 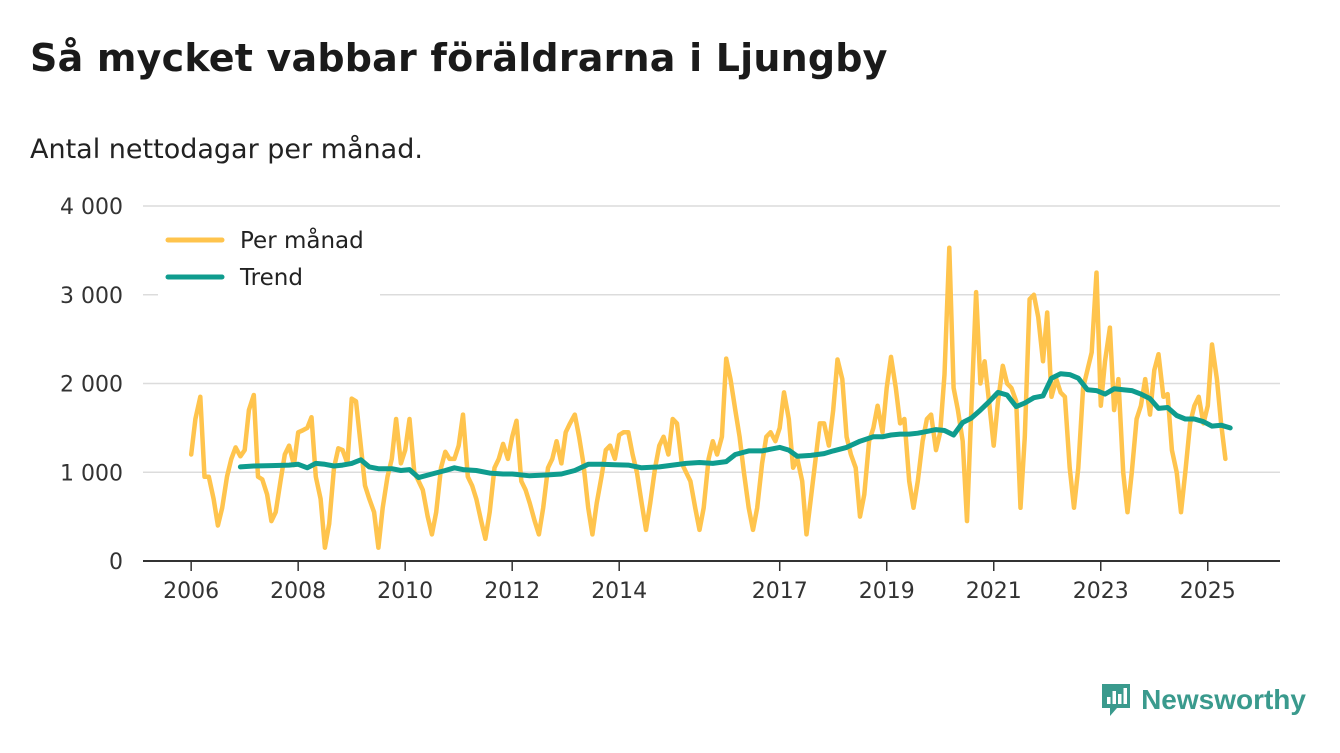 What do you see at coordinates (302, 240) in the screenshot?
I see `legend-label: Per månad` at bounding box center [302, 240].